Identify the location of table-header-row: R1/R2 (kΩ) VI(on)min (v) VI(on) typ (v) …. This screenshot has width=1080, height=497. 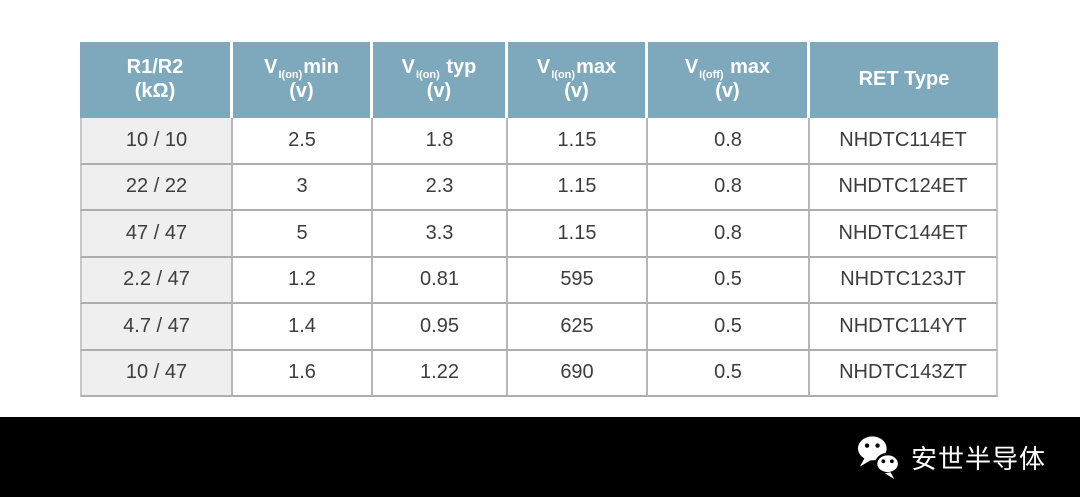
(539, 80).